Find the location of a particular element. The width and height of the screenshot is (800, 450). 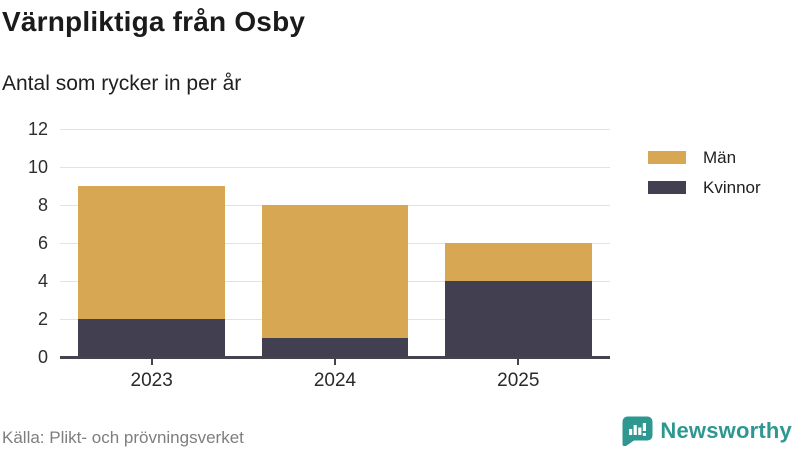

newsworthy-logo: Newsworthy is located at coordinates (707, 431).